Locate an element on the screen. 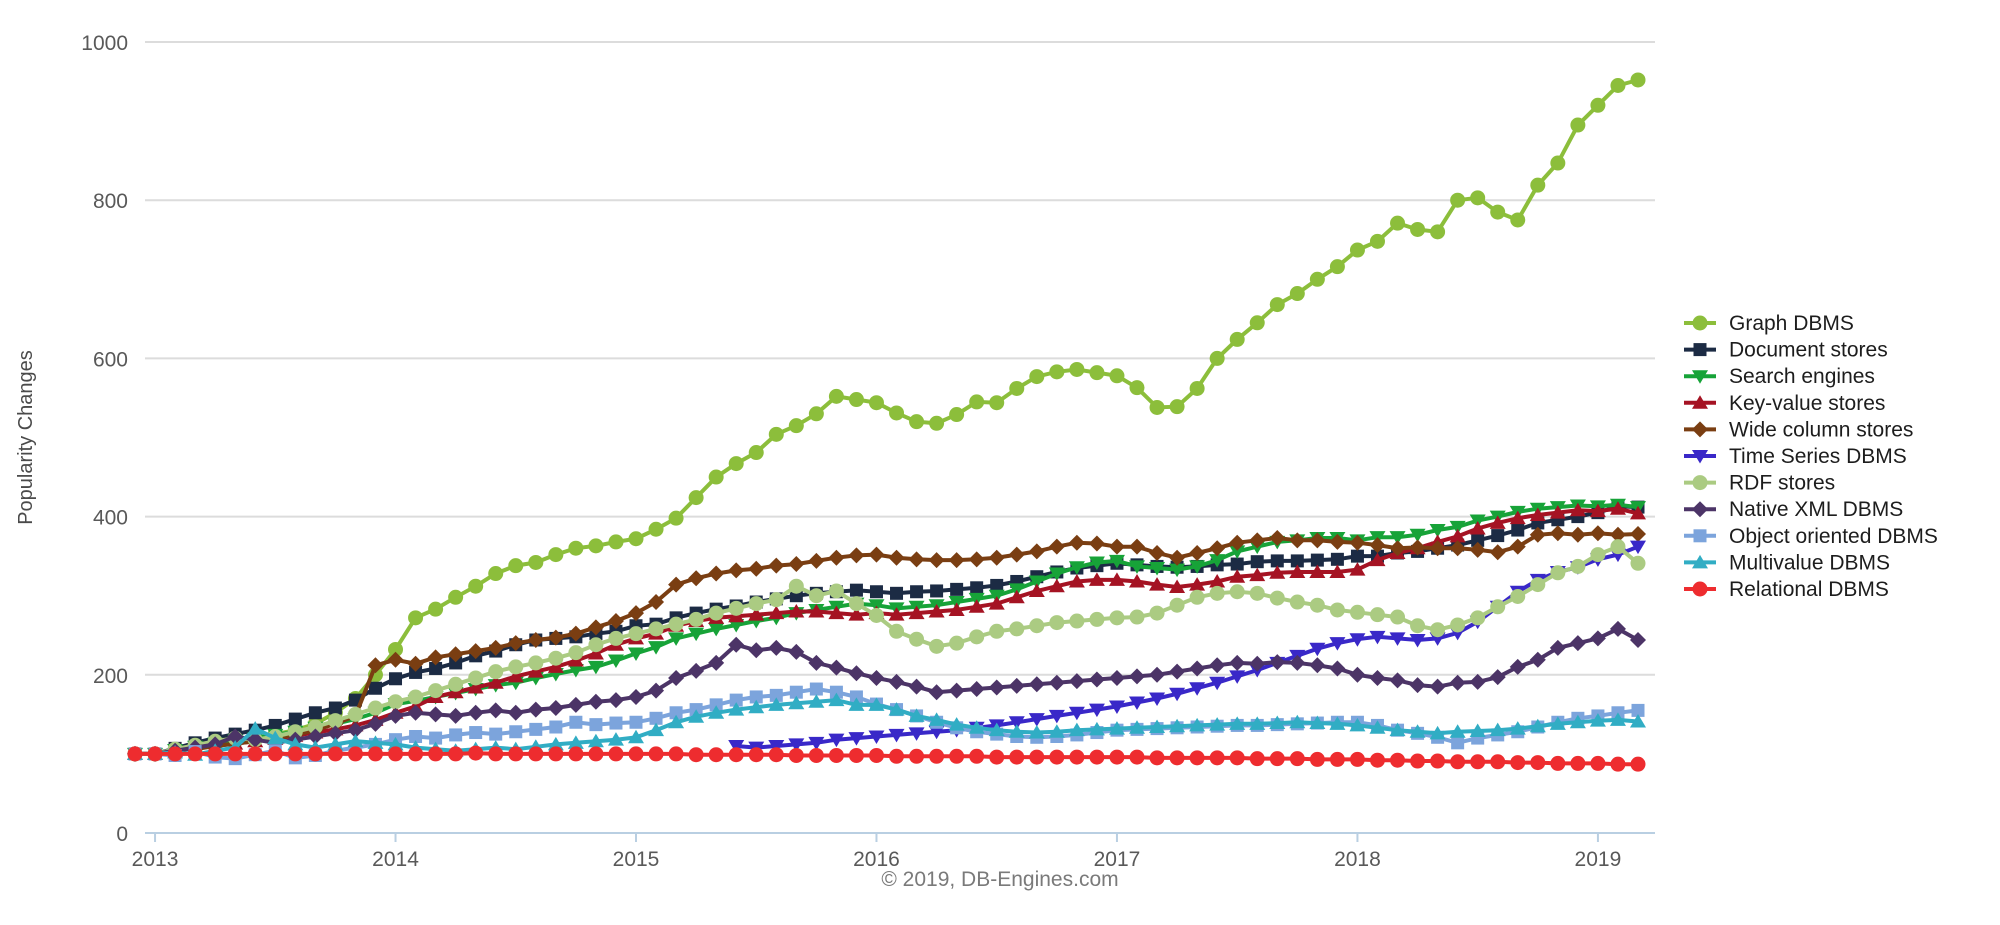 Image resolution: width=2000 pixels, height=925 pixels. x-tick-label-2017: 2017 is located at coordinates (1117, 859).